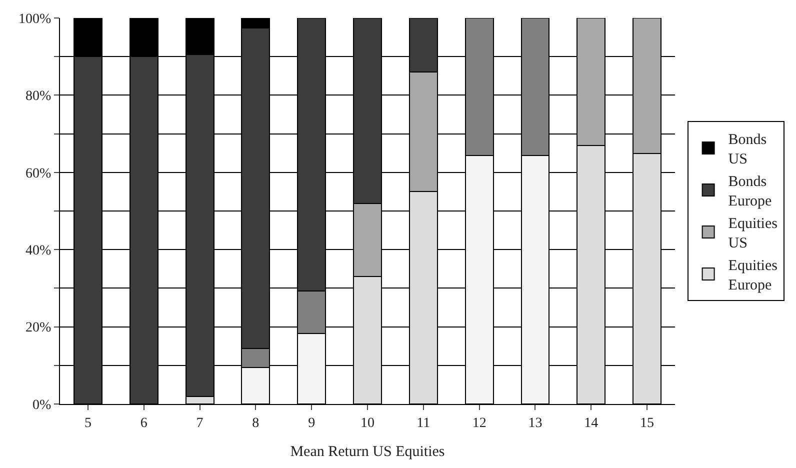 The height and width of the screenshot is (468, 796). Describe the element at coordinates (647, 423) in the screenshot. I see `x-tick-label: 15` at that location.